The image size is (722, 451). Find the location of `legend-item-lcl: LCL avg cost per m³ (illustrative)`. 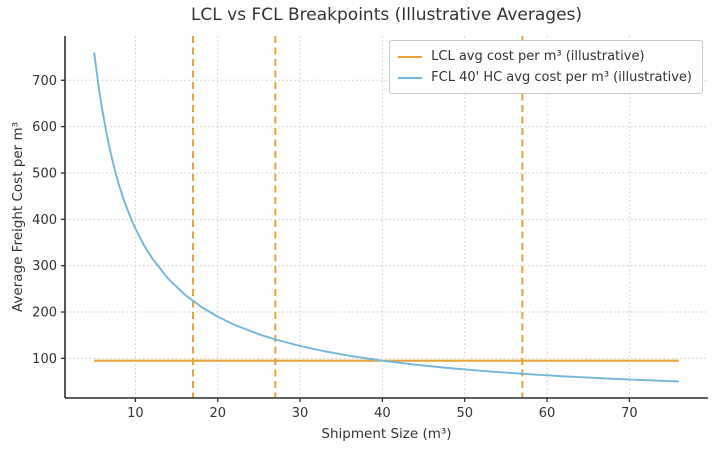

legend-item-lcl: LCL avg cost per m³ (illustrative) is located at coordinates (545, 56).